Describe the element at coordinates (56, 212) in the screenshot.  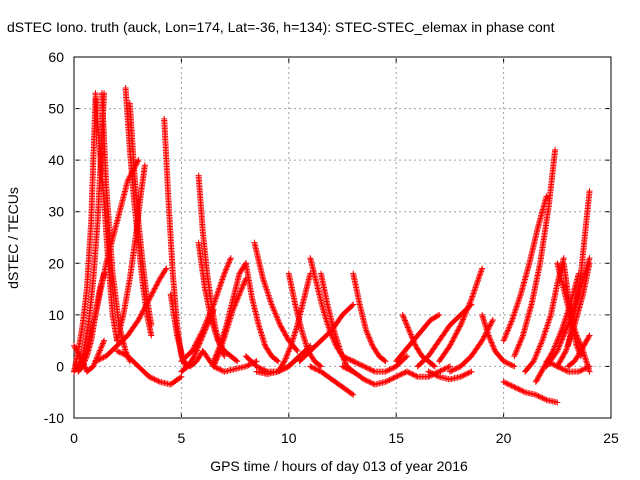
I see `y-tick-label: 30` at that location.